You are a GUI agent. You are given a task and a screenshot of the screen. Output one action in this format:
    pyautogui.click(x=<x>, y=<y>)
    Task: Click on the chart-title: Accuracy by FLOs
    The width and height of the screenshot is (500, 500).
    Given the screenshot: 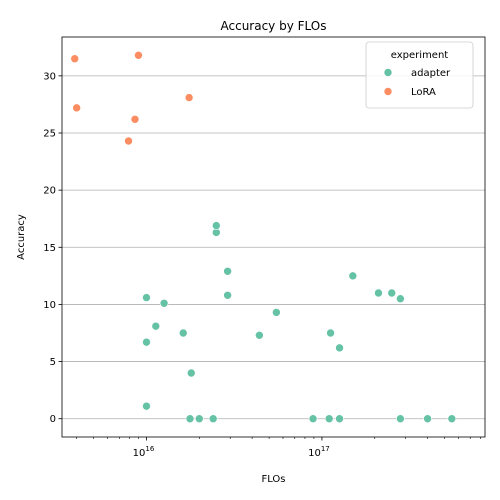 What is the action you would take?
    pyautogui.click(x=274, y=26)
    